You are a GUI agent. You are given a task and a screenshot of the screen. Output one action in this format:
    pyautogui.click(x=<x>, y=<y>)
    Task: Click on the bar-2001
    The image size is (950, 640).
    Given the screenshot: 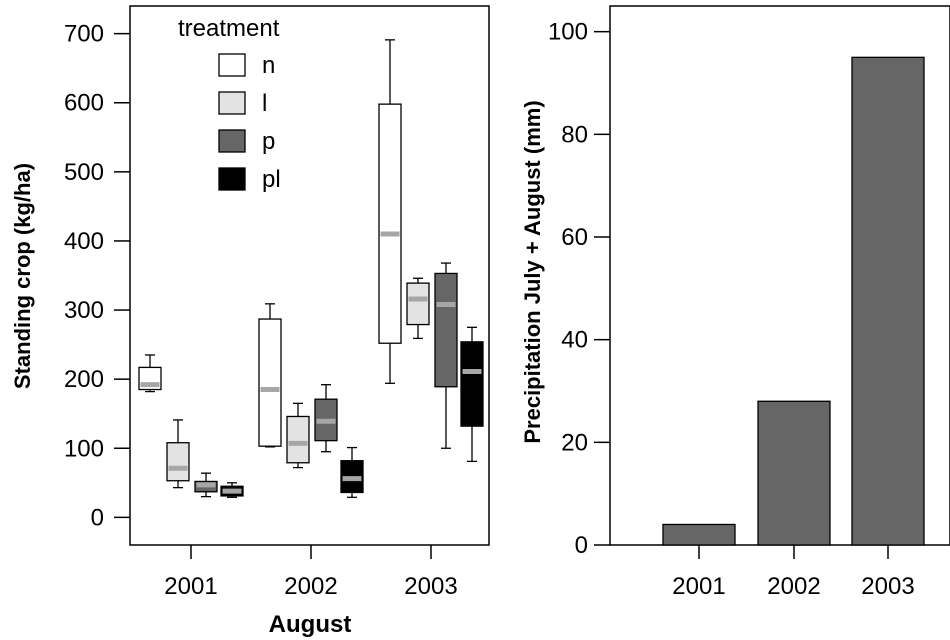 What is the action you would take?
    pyautogui.click(x=699, y=534)
    